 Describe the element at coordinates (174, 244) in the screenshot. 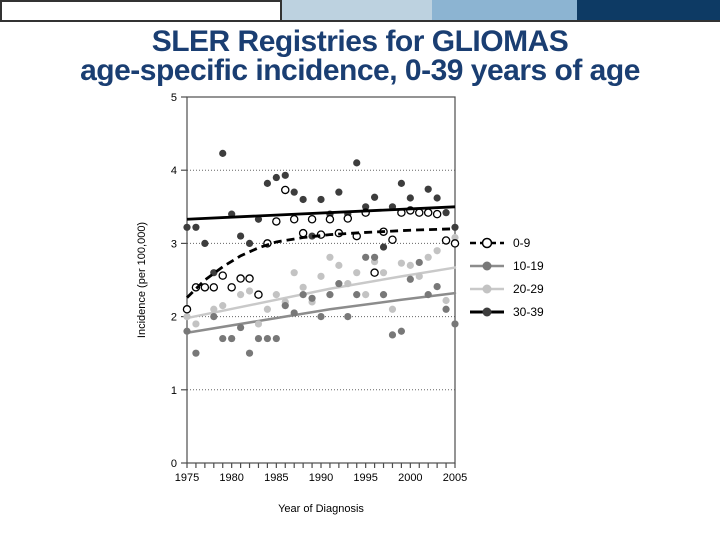

I see `y-tick-label: 3` at that location.